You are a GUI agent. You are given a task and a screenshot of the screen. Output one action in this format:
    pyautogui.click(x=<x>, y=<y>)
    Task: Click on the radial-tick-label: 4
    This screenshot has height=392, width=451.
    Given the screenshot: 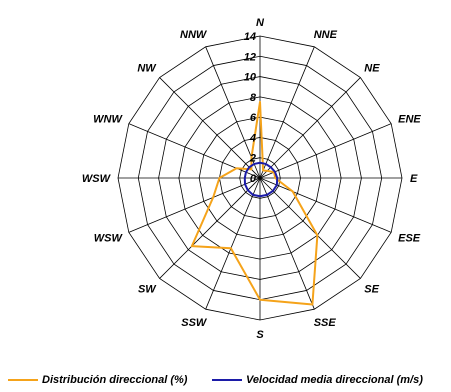 What is the action you would take?
    pyautogui.click(x=252, y=138)
    